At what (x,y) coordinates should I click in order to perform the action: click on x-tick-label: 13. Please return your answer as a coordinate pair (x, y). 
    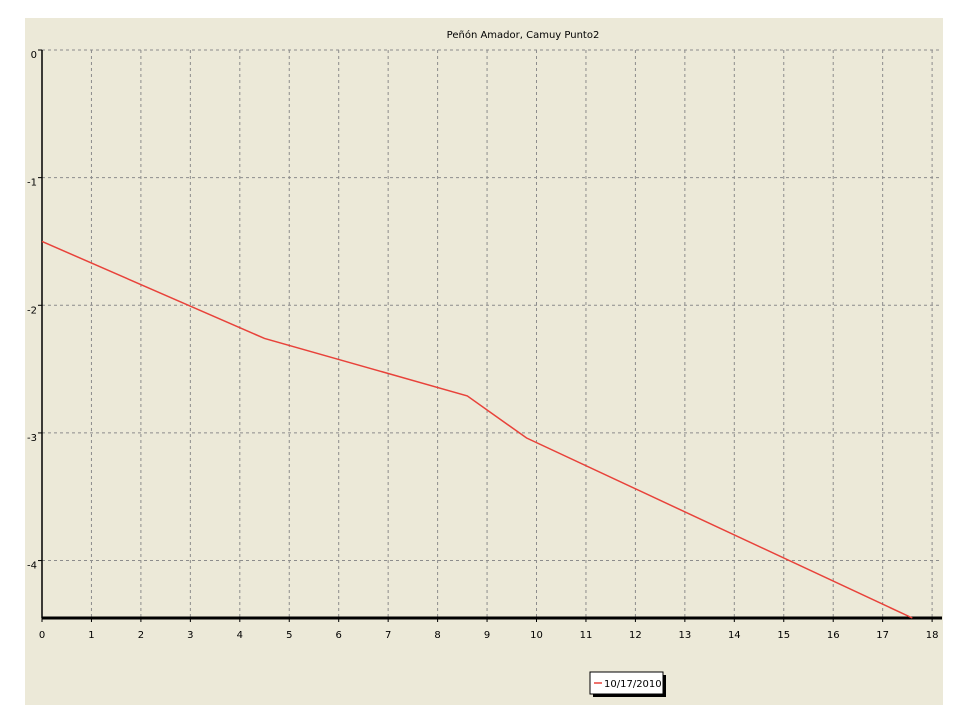
    Looking at the image, I should click on (684, 635).